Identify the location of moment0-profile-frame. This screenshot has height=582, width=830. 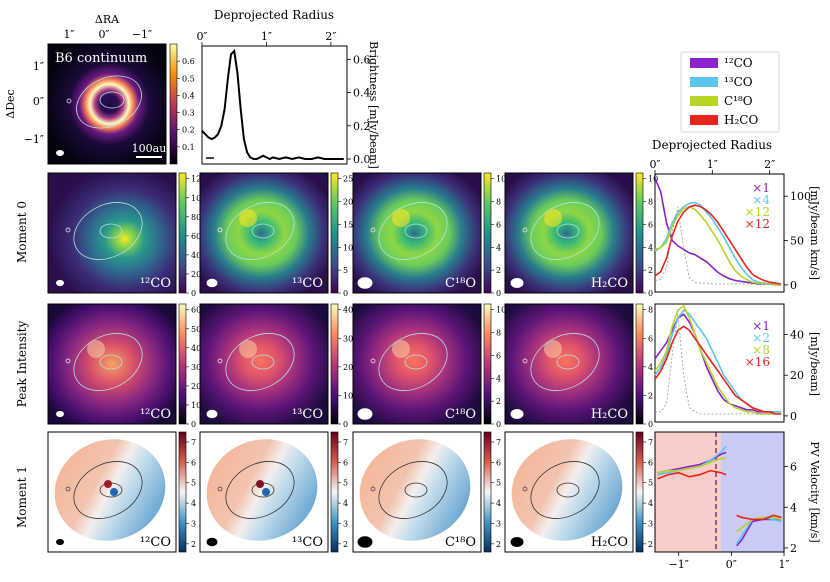
(719, 233).